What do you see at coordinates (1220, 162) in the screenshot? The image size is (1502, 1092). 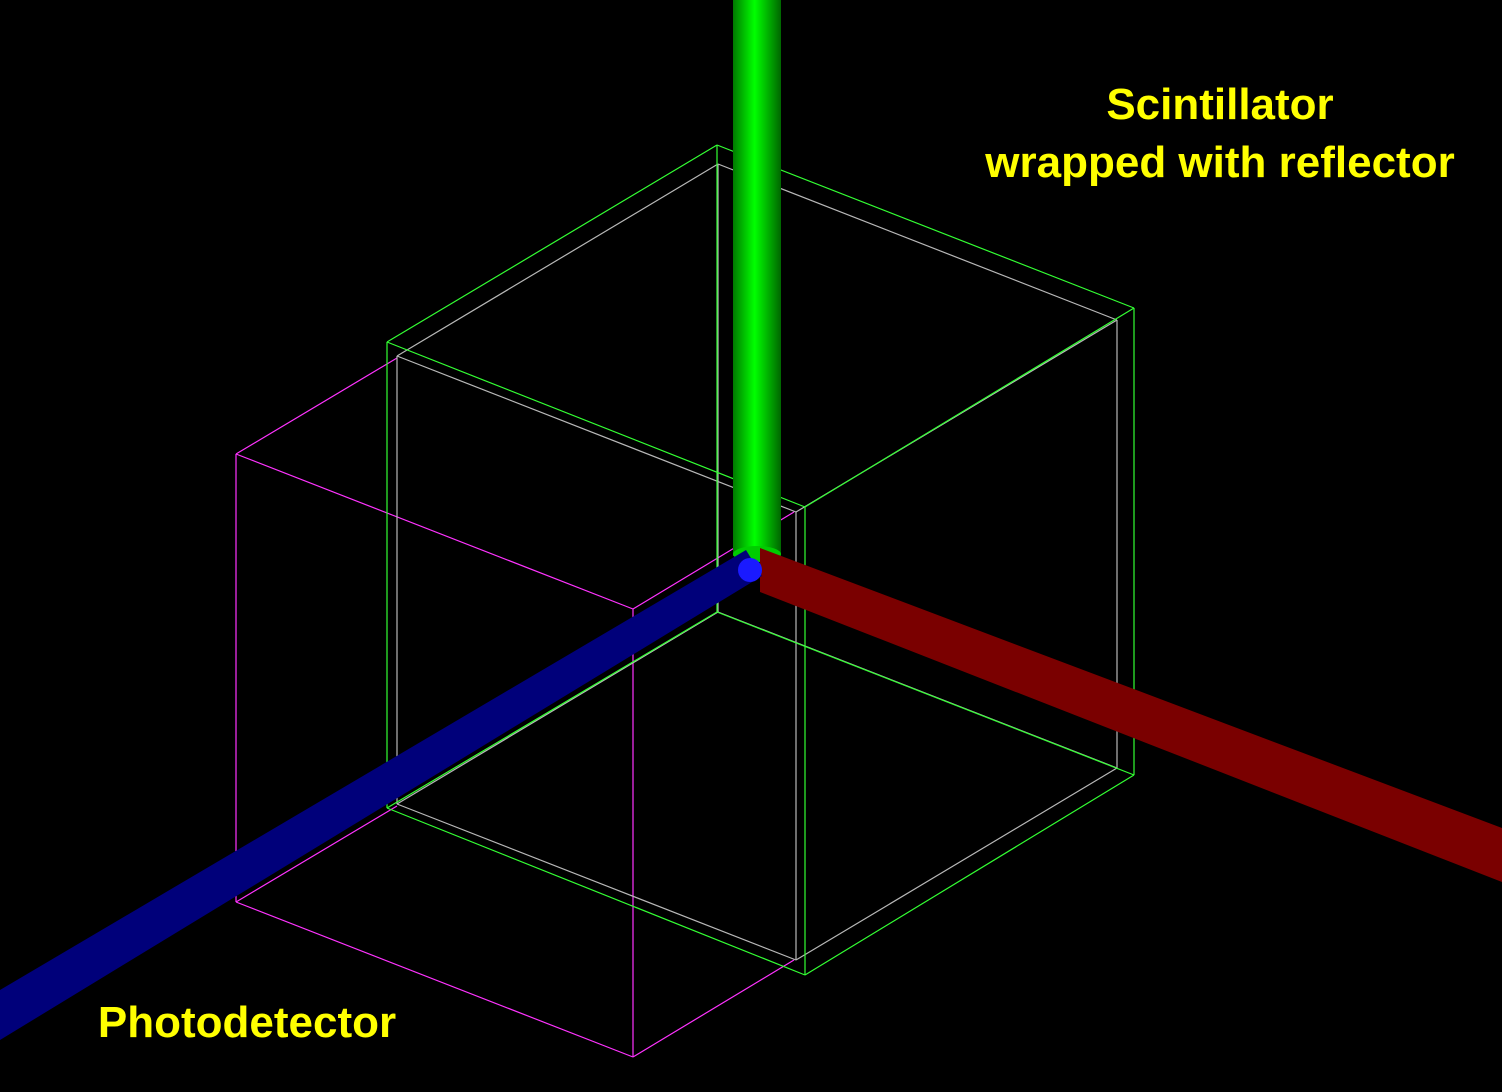 I see `scintillator-label-line2: wrapped with reflector` at bounding box center [1220, 162].